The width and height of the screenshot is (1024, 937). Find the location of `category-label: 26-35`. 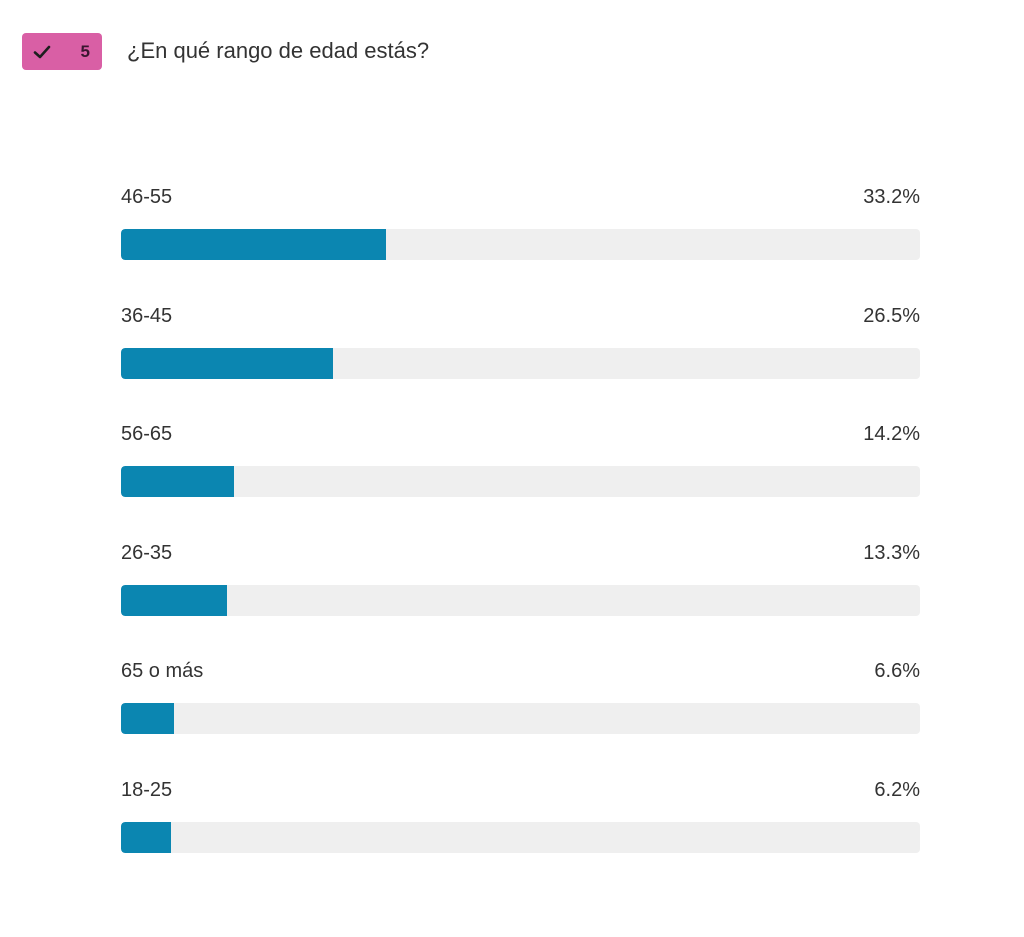

category-label: 26-35 is located at coordinates (147, 552).